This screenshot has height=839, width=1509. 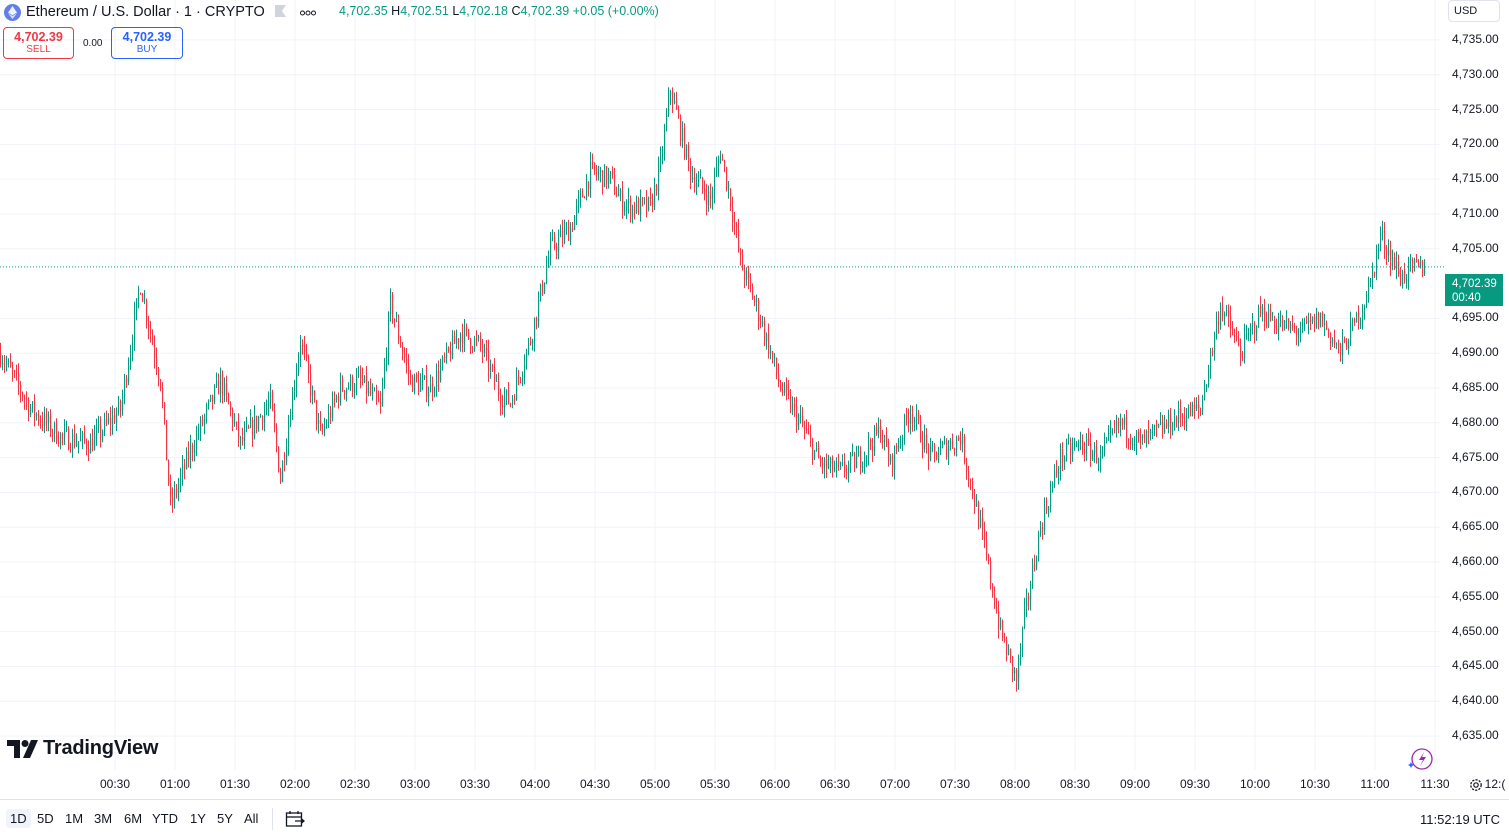 I want to click on range-button-all: All, so click(x=251, y=818).